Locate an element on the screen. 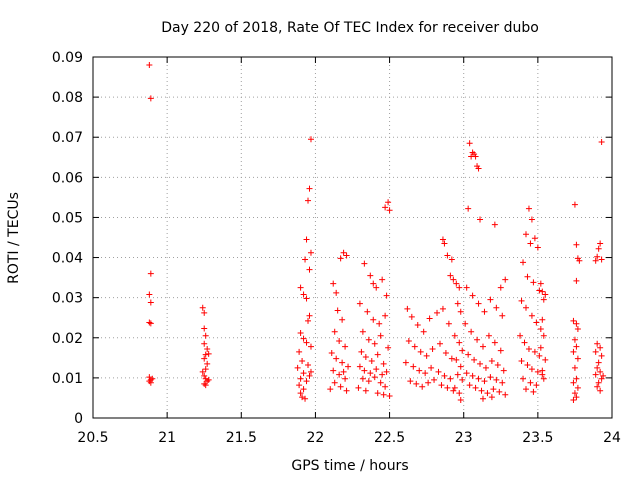  y-axis-label: ROTI / TECUs is located at coordinates (14, 238).